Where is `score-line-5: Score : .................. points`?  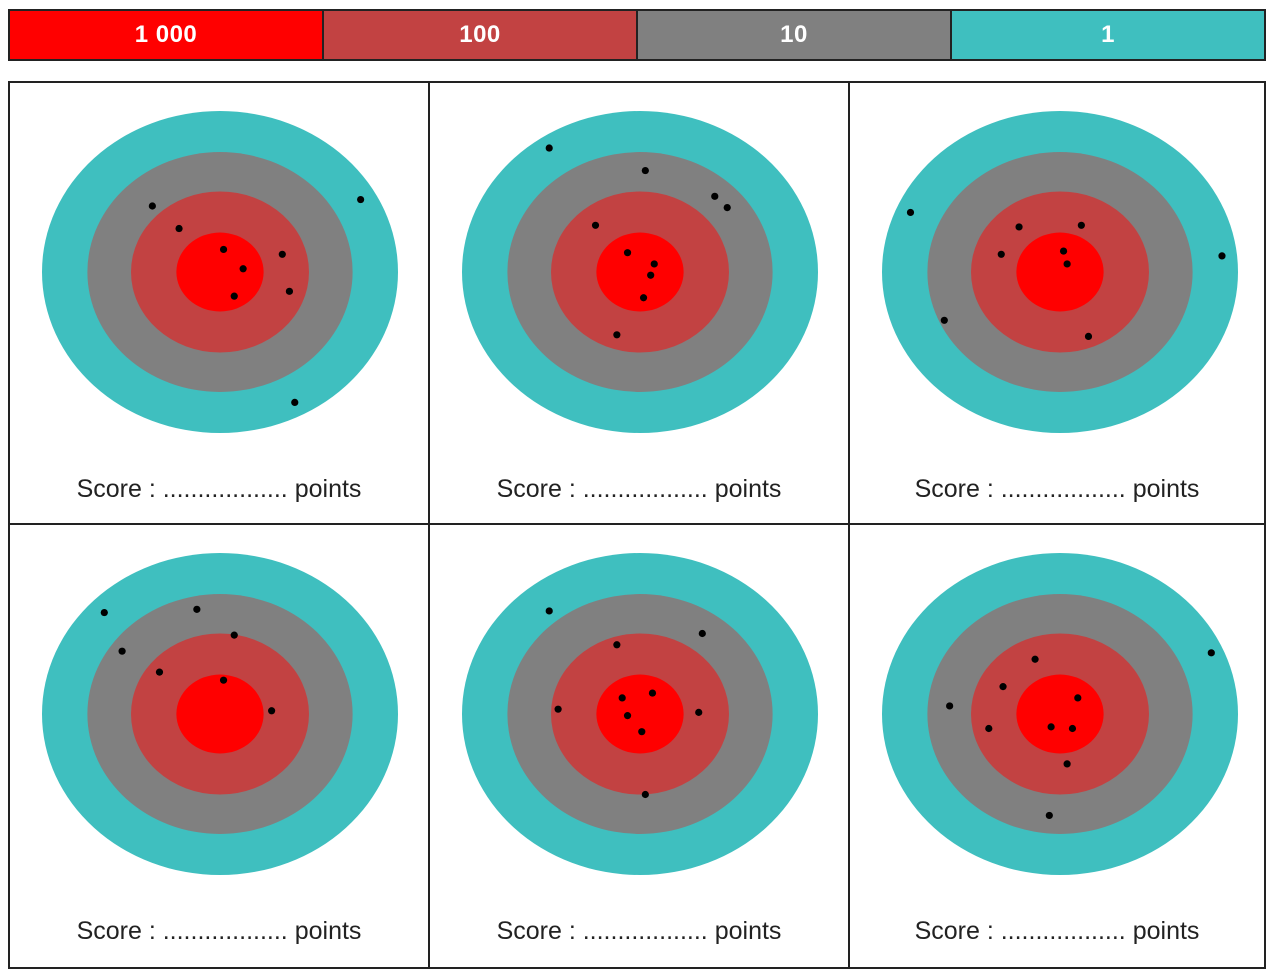
score-line-5: Score : .................. points is located at coordinates (639, 931).